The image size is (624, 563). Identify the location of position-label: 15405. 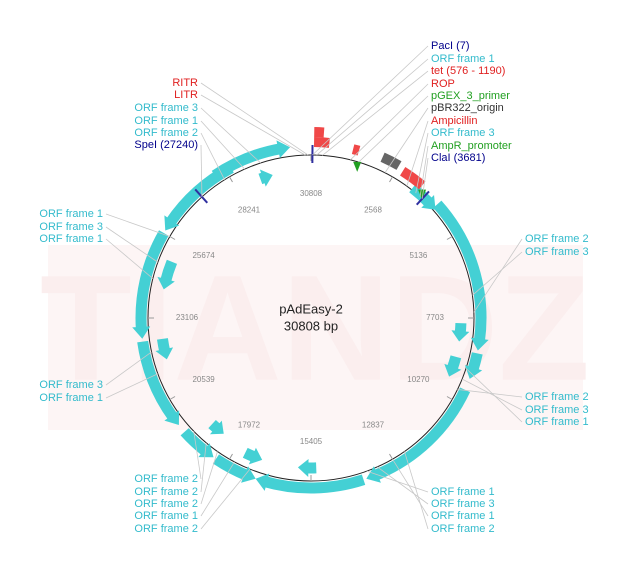
(311, 441).